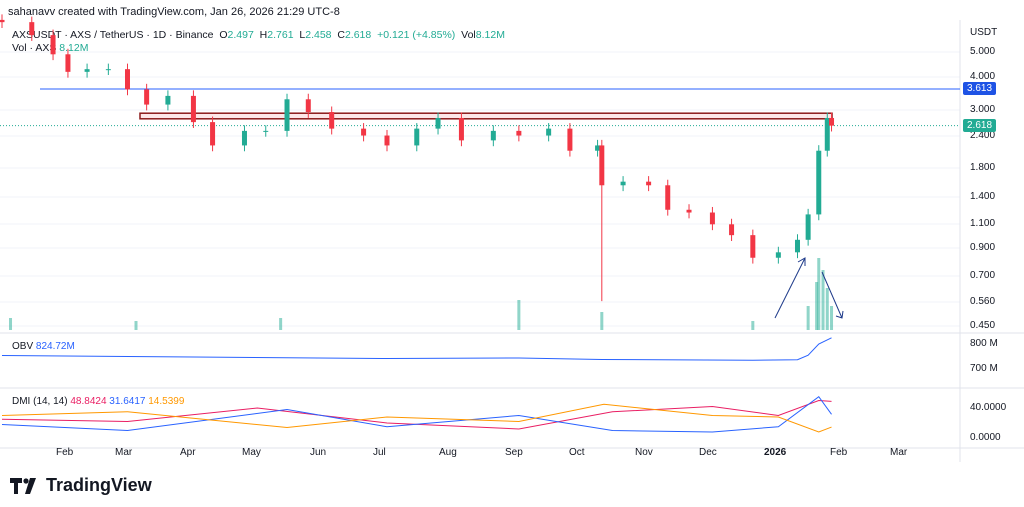  What do you see at coordinates (486, 116) in the screenshot?
I see `resistance-zone` at bounding box center [486, 116].